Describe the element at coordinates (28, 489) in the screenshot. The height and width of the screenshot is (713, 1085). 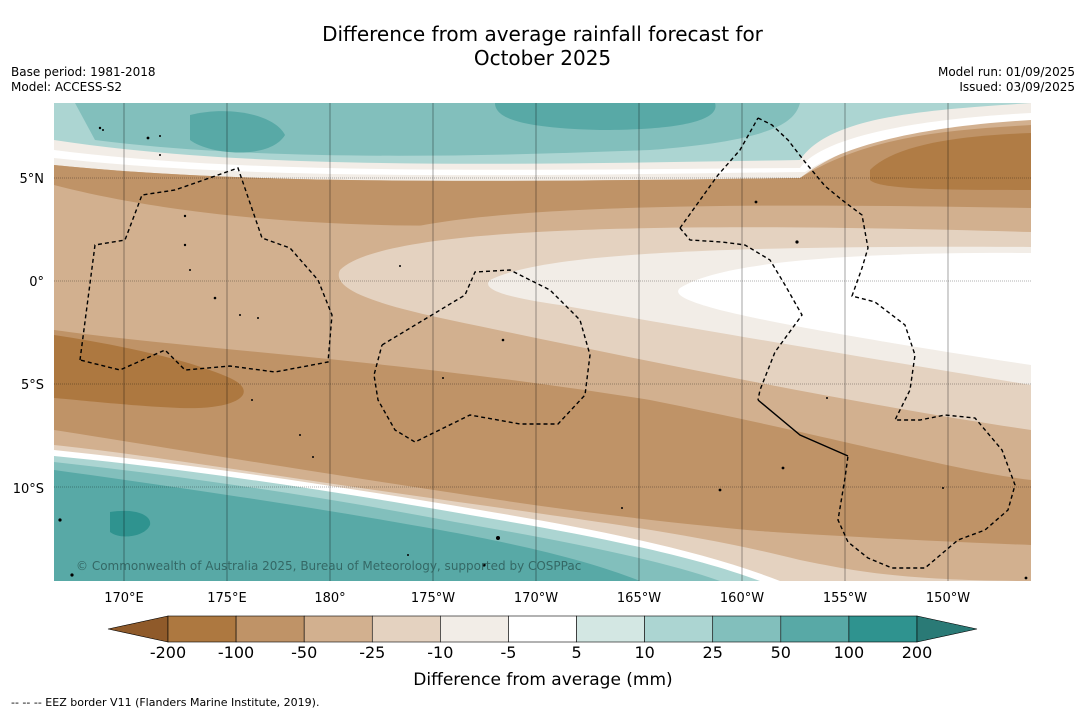
I see `lat-label: 10°S` at that location.